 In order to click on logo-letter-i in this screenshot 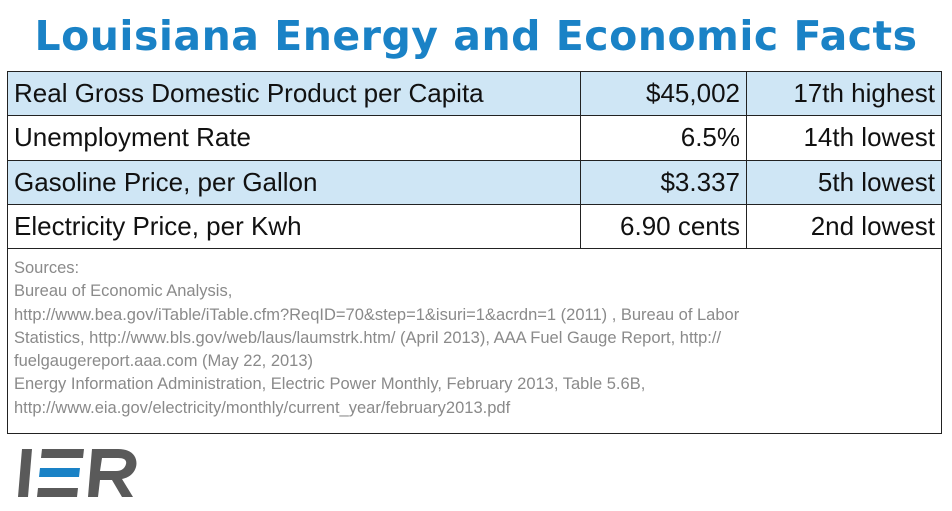, I will do `click(25, 473)`.